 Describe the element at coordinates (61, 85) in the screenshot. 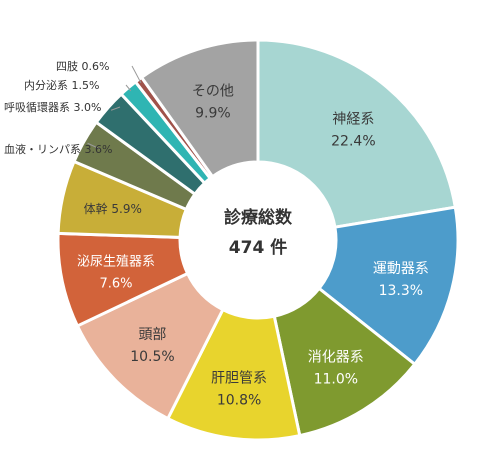

I see `slice-label-9: 内分泌系 1.5%` at that location.